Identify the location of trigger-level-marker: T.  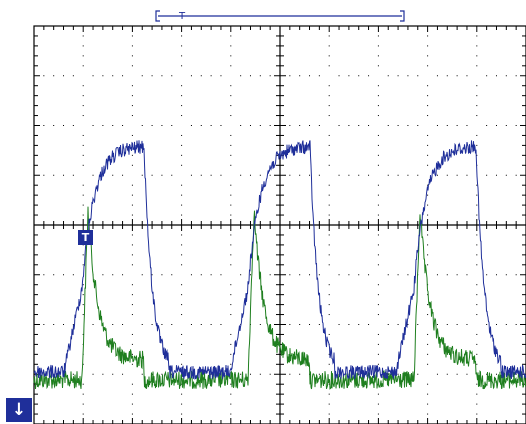
(85, 237).